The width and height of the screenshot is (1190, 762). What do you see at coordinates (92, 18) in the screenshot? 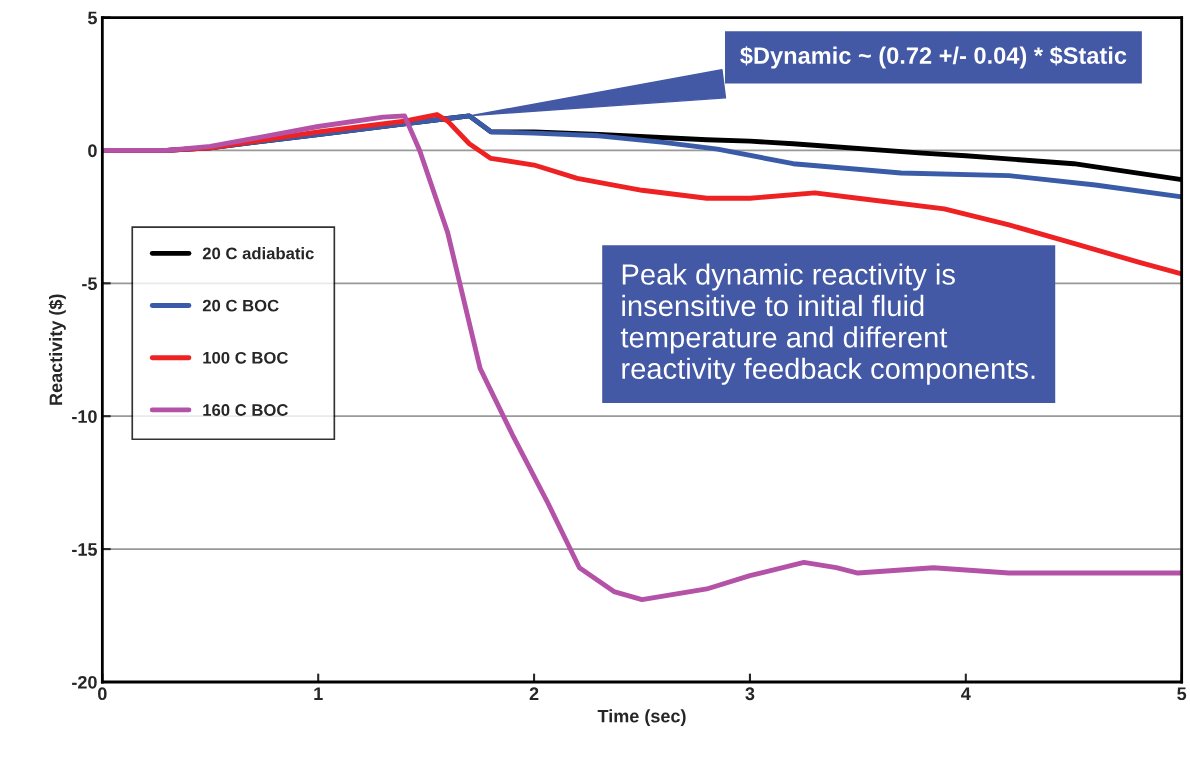
I see `y-tick-label: 5` at bounding box center [92, 18].